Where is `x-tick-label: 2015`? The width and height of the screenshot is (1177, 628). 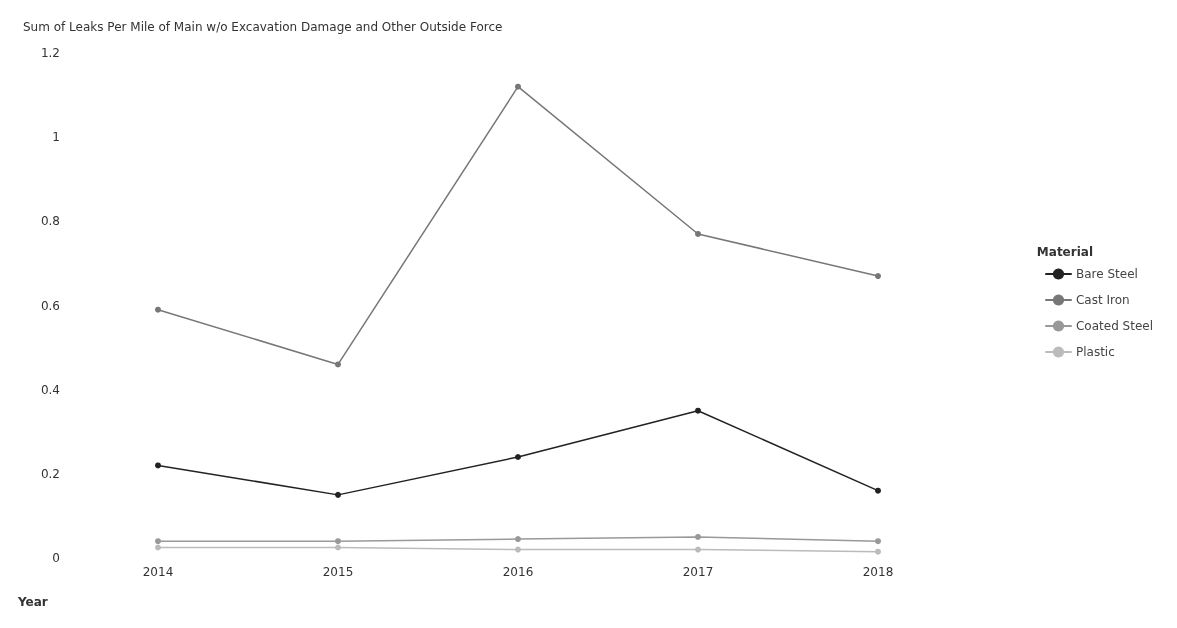 x-tick-label: 2015 is located at coordinates (338, 572).